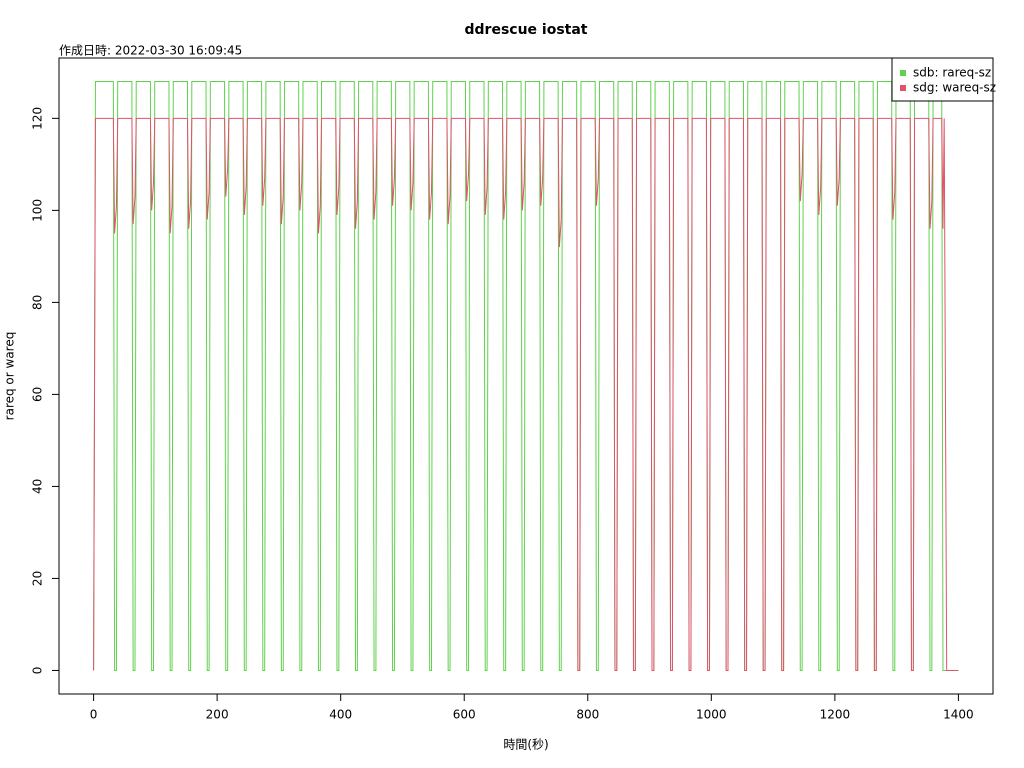  Describe the element at coordinates (340, 715) in the screenshot. I see `x-tick-label: 400` at that location.